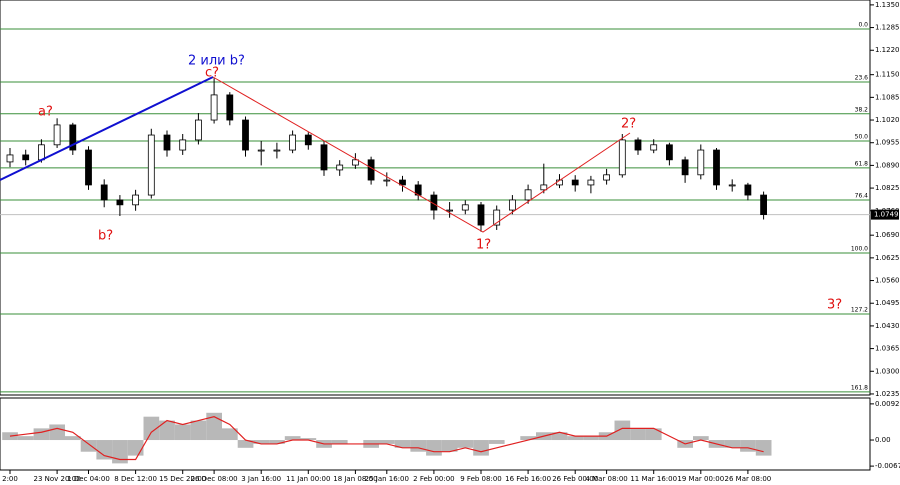 The width and height of the screenshot is (900, 485). What do you see at coordinates (748, 479) in the screenshot?
I see `x-tick-label: 26 Mar 08:00` at bounding box center [748, 479].